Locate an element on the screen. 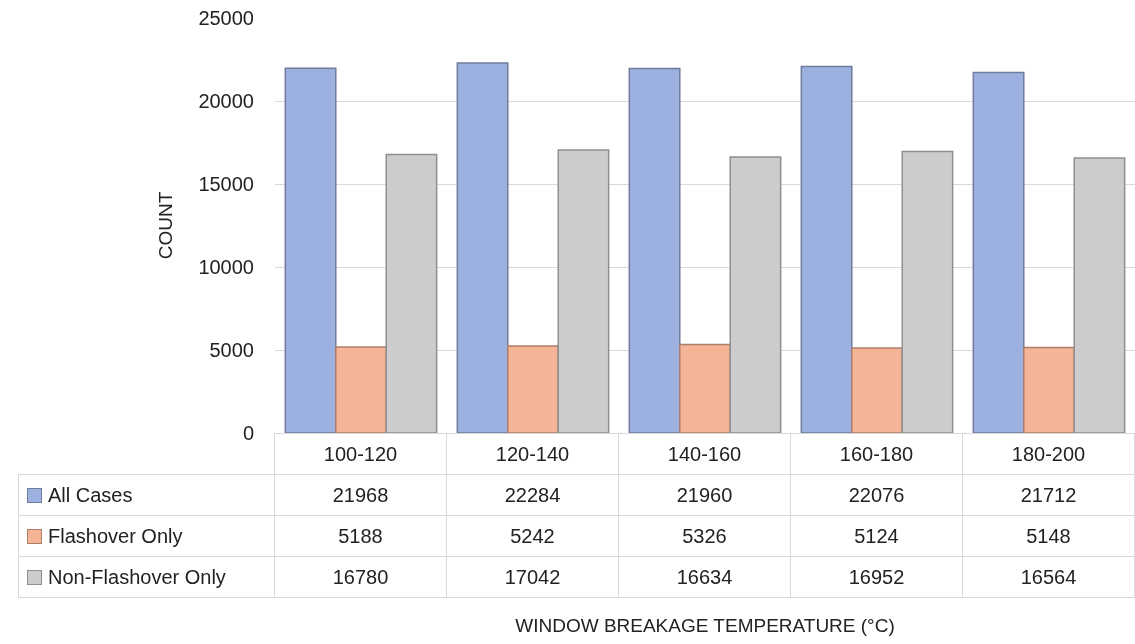 The width and height of the screenshot is (1135, 644). y-tick-label: 15000 is located at coordinates (226, 184).